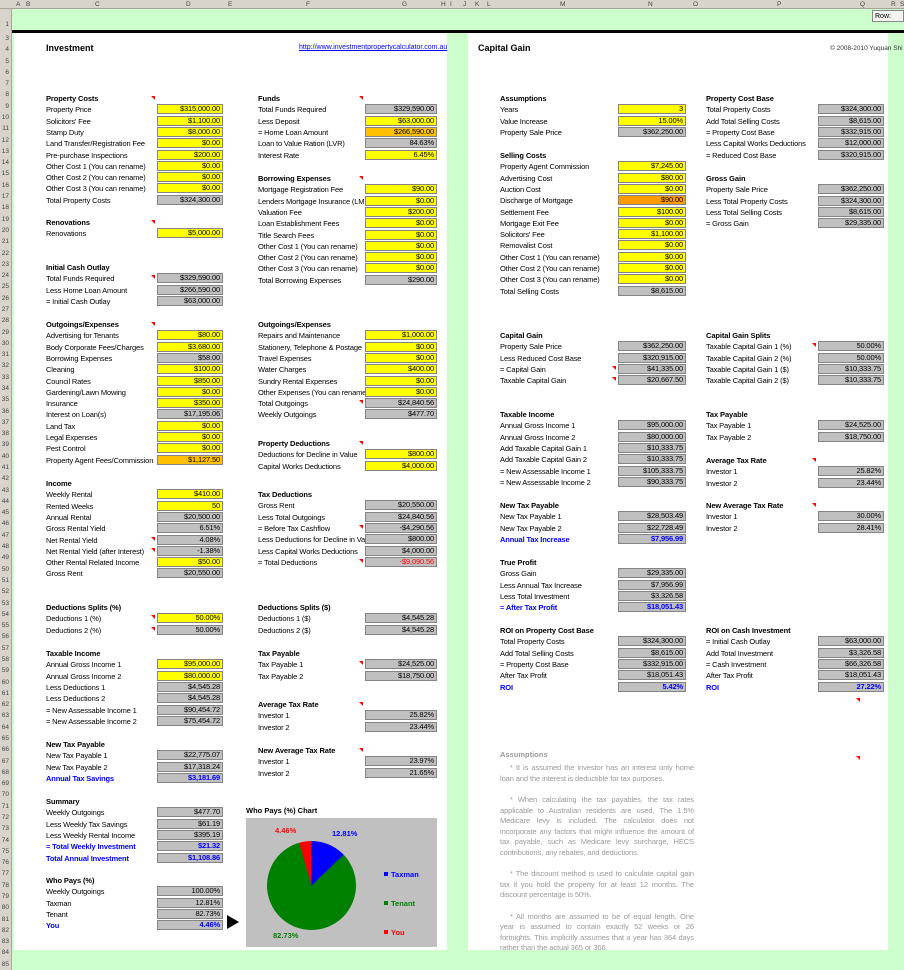  I want to click on row-header-59: 59, so click(5, 671).